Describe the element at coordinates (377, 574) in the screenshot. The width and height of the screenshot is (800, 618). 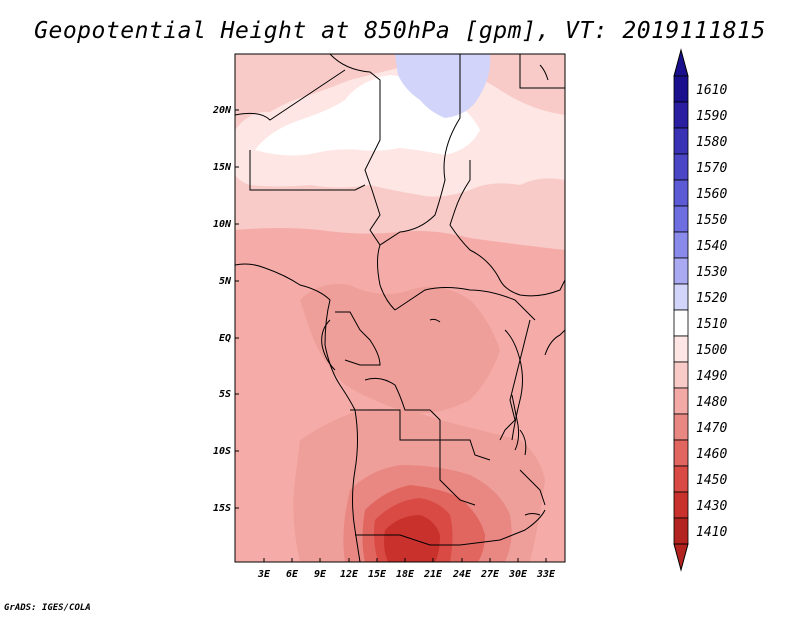
I see `lon-label: 15E` at that location.